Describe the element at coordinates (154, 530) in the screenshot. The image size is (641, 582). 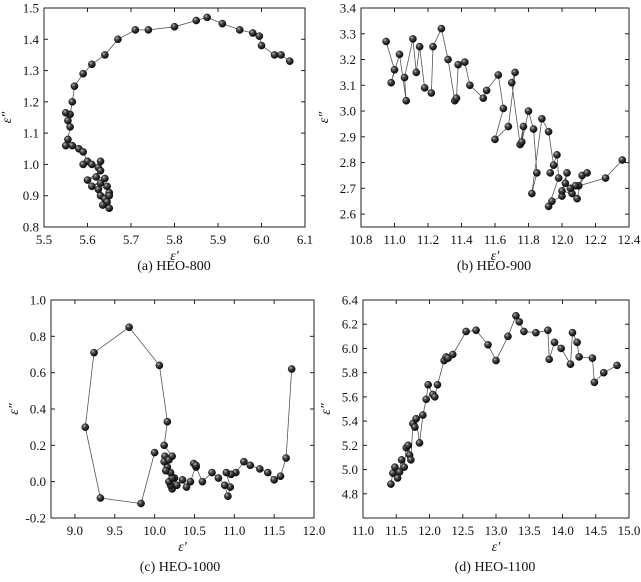
I see `x-tick-label: 10.0` at that location.